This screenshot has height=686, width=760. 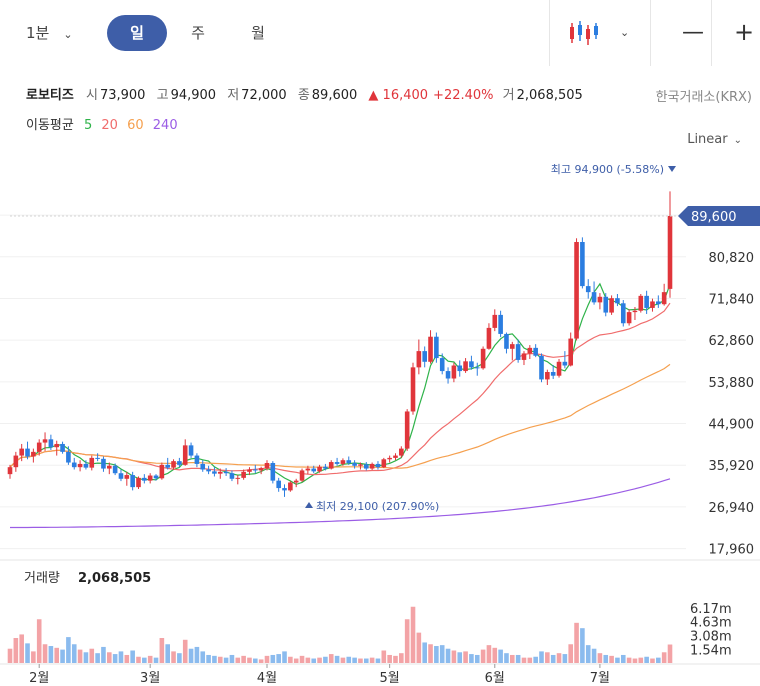 I want to click on high-price-label: 최고 94,900 (-5.58%), so click(x=607, y=169).